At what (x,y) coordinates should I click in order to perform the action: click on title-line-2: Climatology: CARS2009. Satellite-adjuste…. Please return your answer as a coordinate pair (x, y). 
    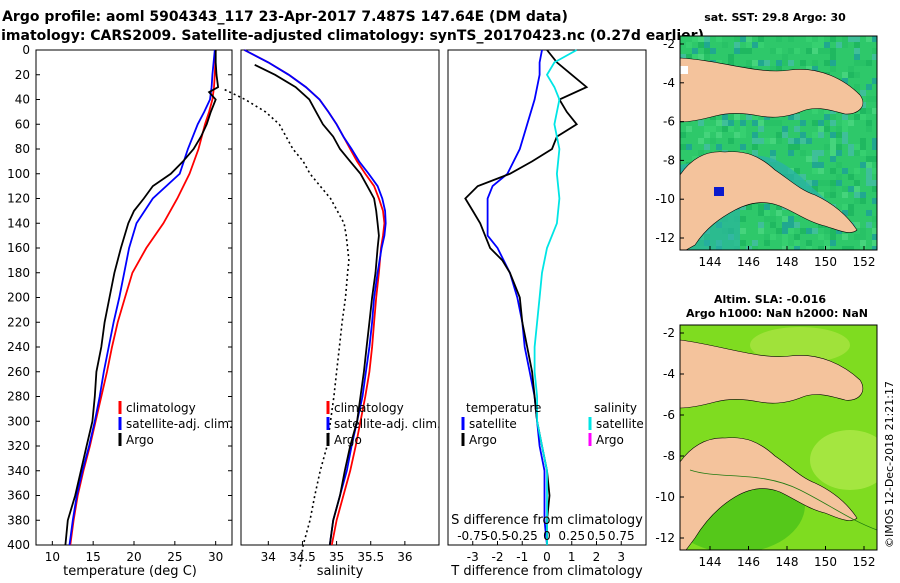
    Looking at the image, I should click on (352, 36).